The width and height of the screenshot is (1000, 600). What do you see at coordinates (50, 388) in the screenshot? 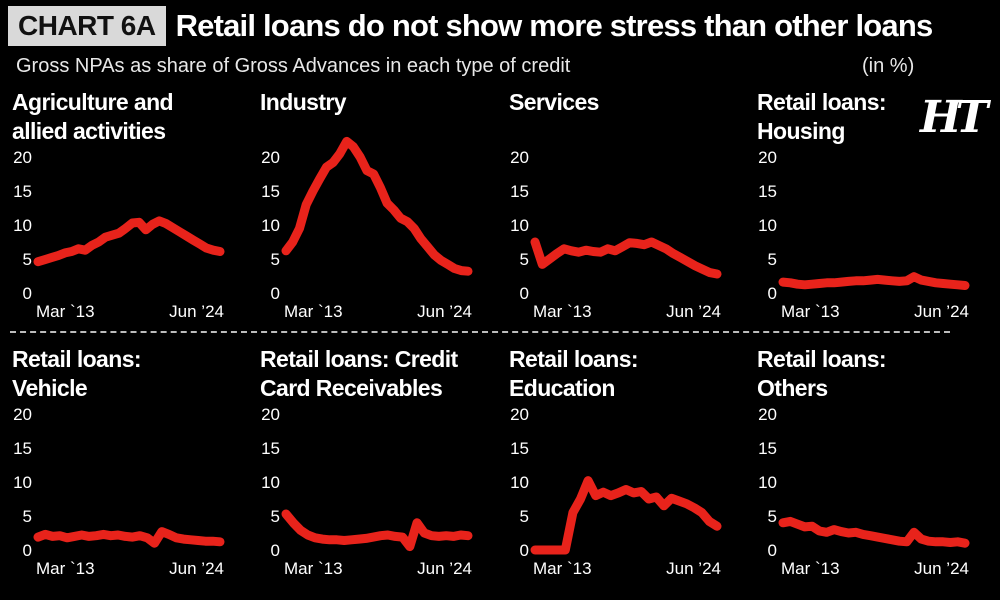
I see `panel-title-line: Vehicle` at bounding box center [50, 388].